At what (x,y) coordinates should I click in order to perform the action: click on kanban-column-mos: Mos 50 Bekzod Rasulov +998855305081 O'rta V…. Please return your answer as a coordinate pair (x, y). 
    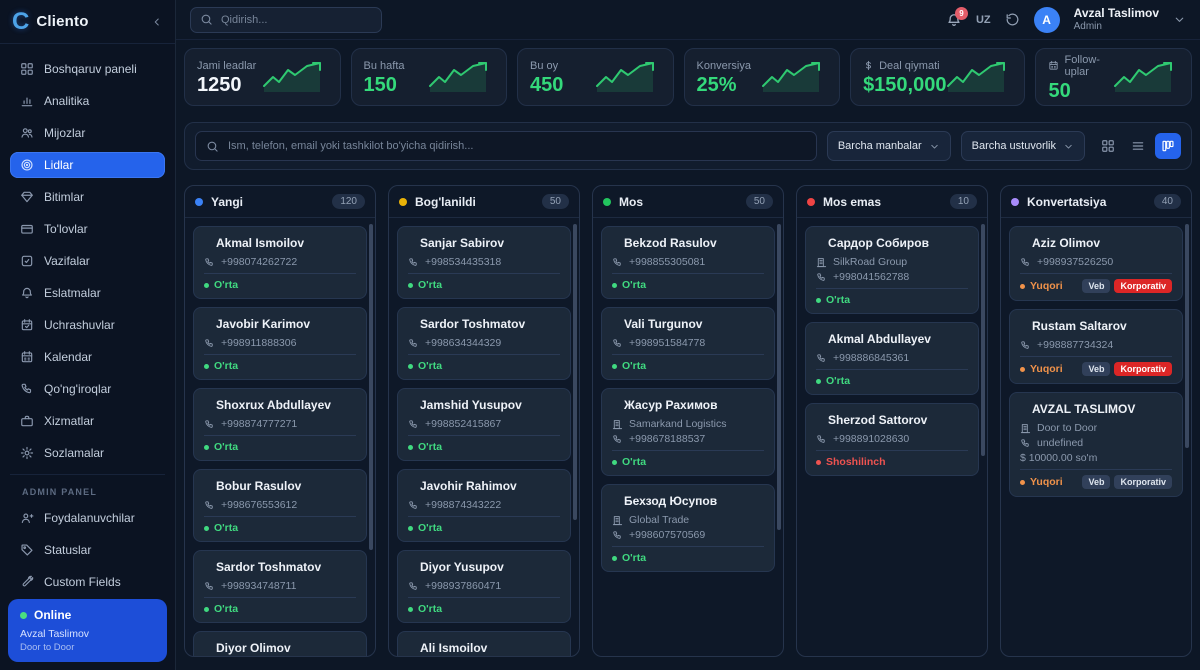
    Looking at the image, I should click on (688, 421).